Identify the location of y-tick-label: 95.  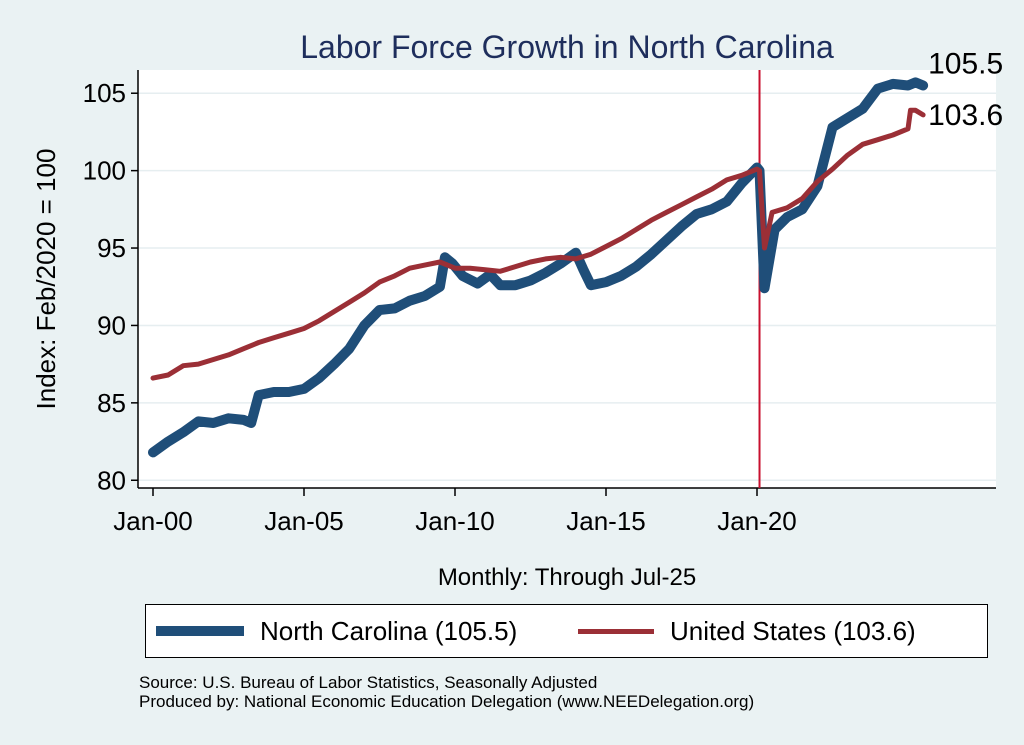
(111, 248).